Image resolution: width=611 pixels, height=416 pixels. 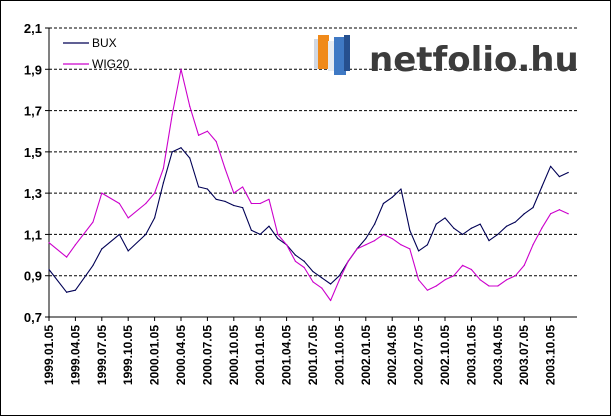 I want to click on legend-label-bux: BUX, so click(x=104, y=43).